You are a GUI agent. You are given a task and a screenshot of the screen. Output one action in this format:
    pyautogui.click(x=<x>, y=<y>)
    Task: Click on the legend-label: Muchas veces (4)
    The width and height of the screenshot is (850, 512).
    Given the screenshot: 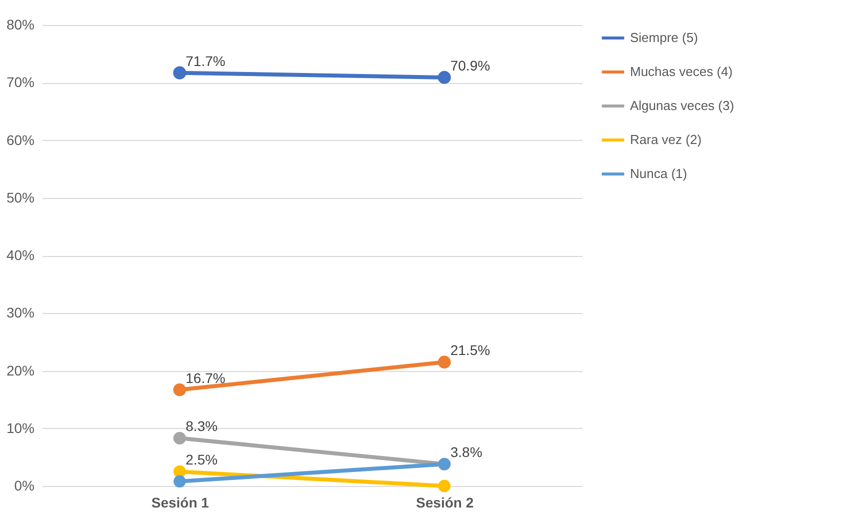 What is the action you would take?
    pyautogui.click(x=681, y=71)
    